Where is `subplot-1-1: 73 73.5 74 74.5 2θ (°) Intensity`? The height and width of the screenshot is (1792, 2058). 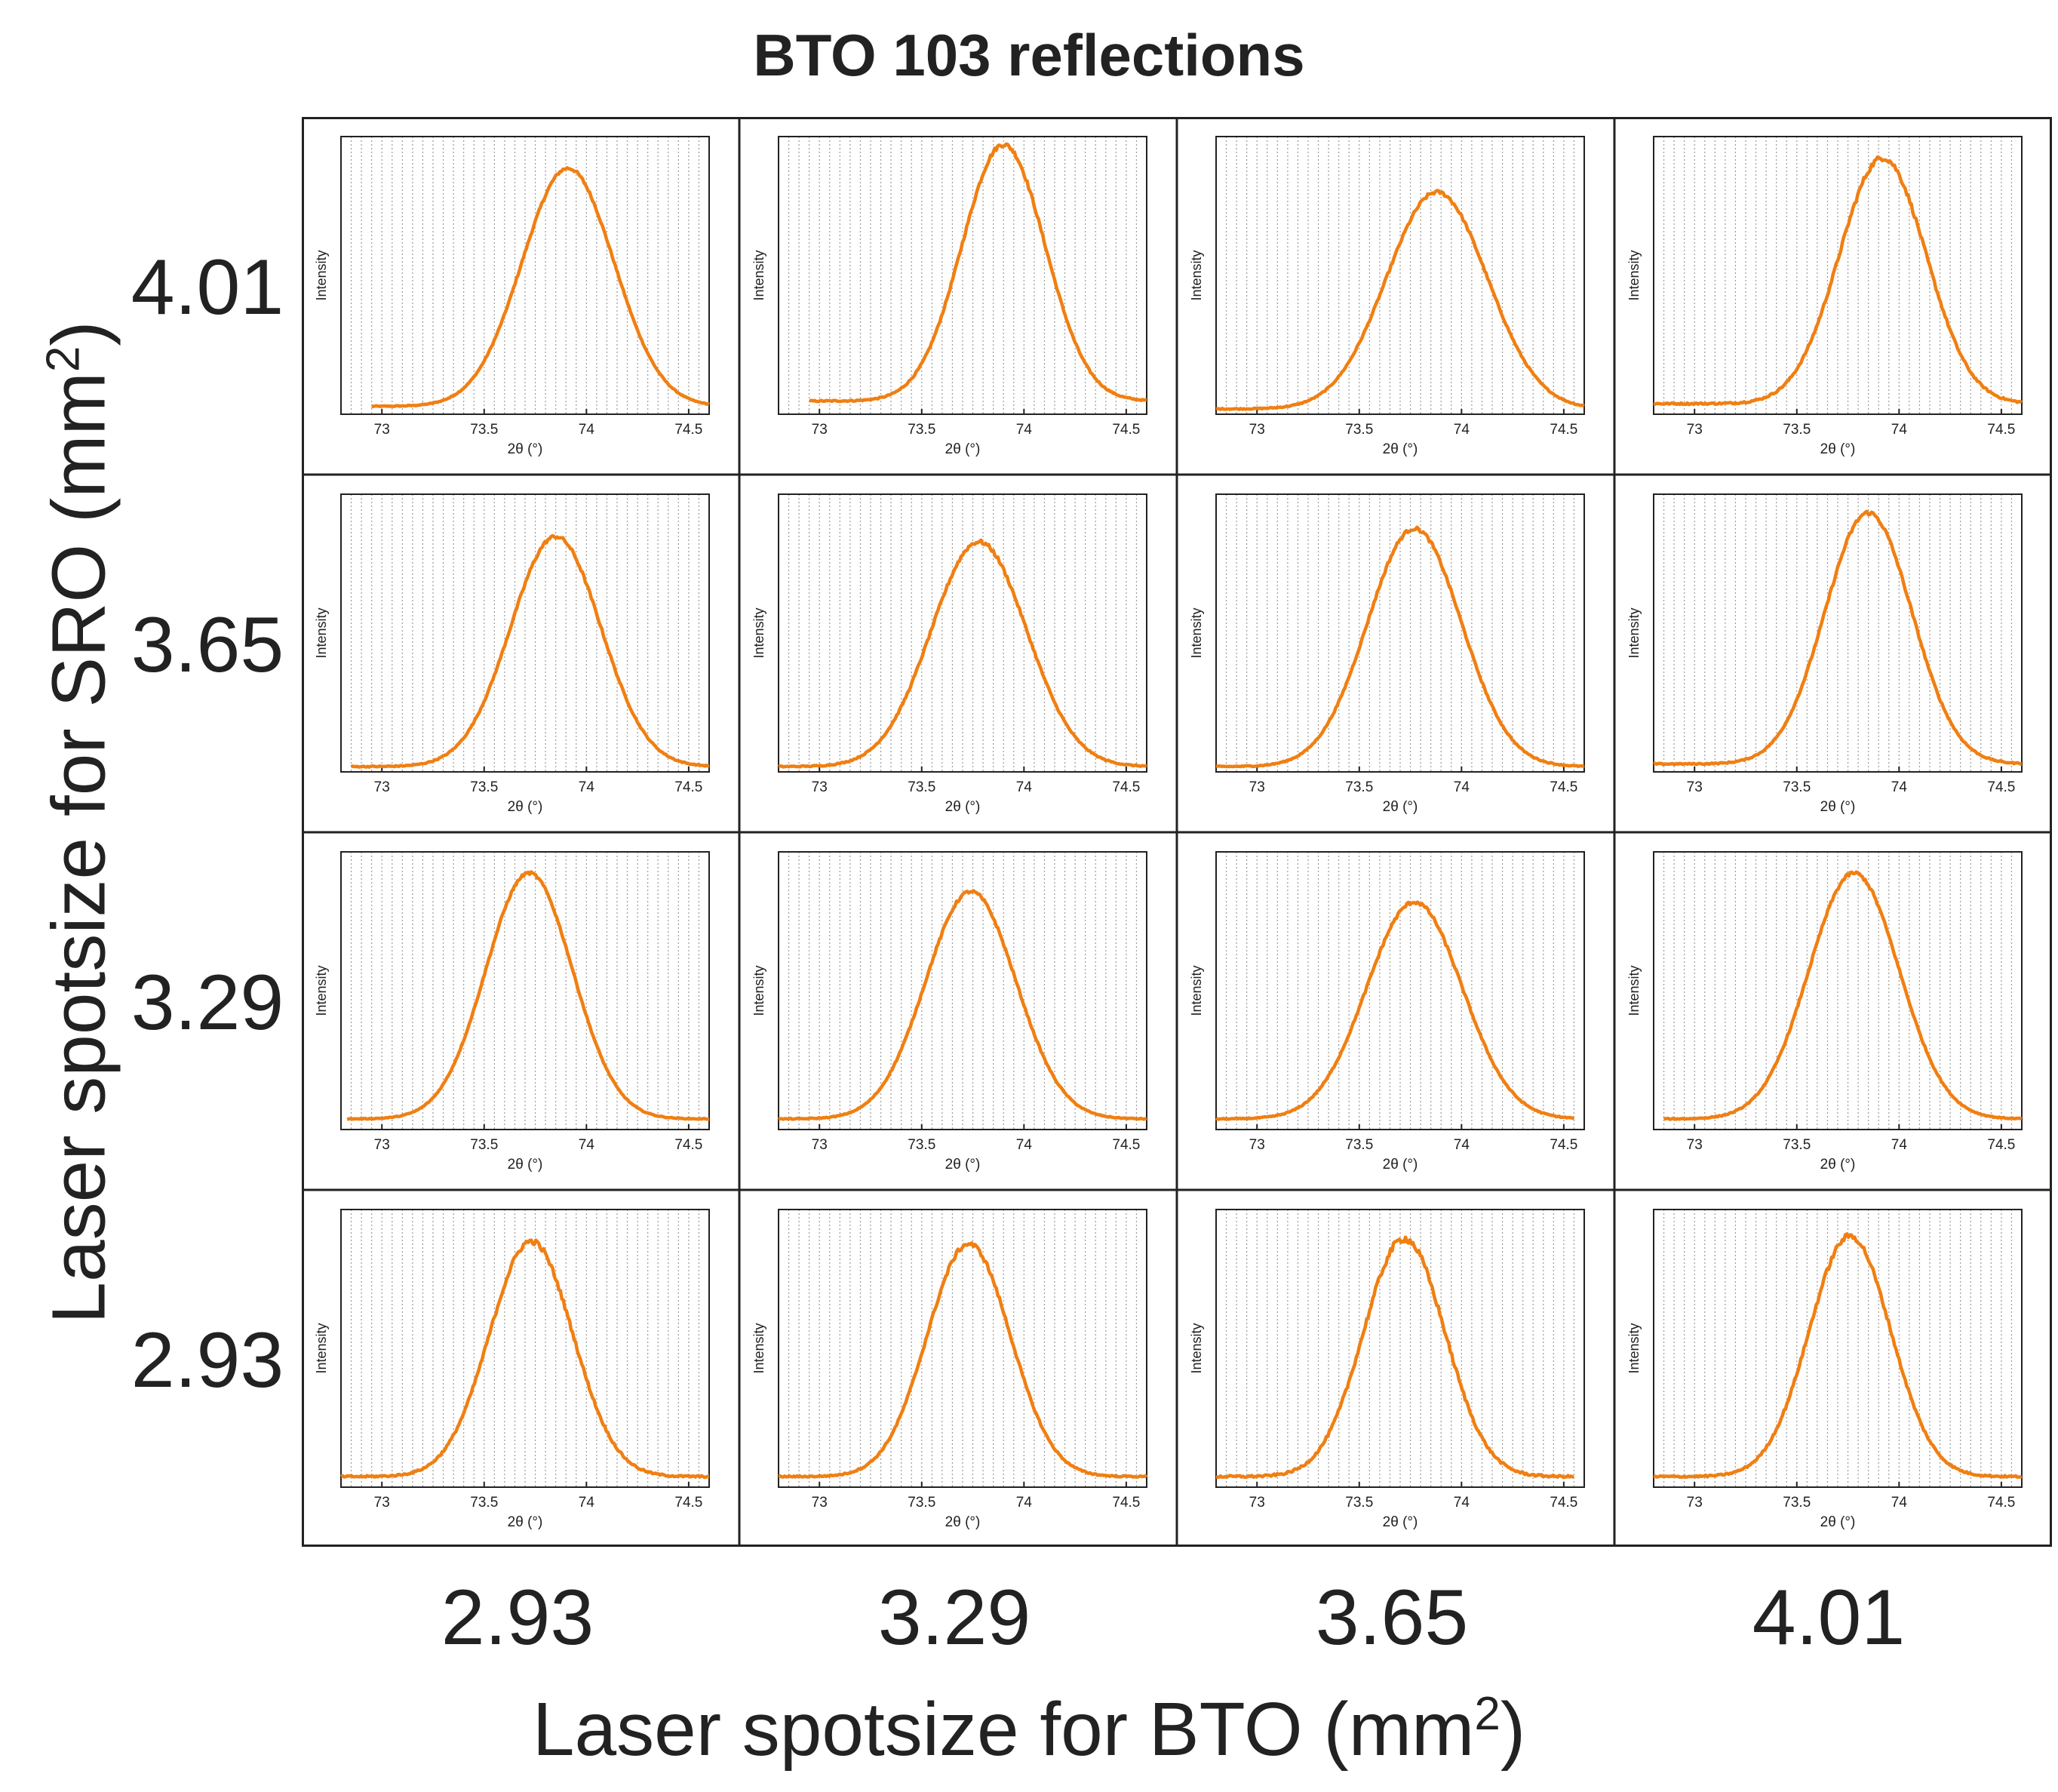 subplot-1-1: 73 73.5 74 74.5 2θ (°) Intensity is located at coordinates (512, 296).